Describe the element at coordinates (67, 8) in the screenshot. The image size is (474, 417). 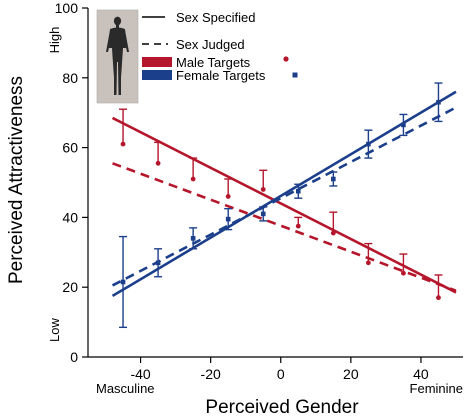
I see `y-tick-label: 100` at that location.